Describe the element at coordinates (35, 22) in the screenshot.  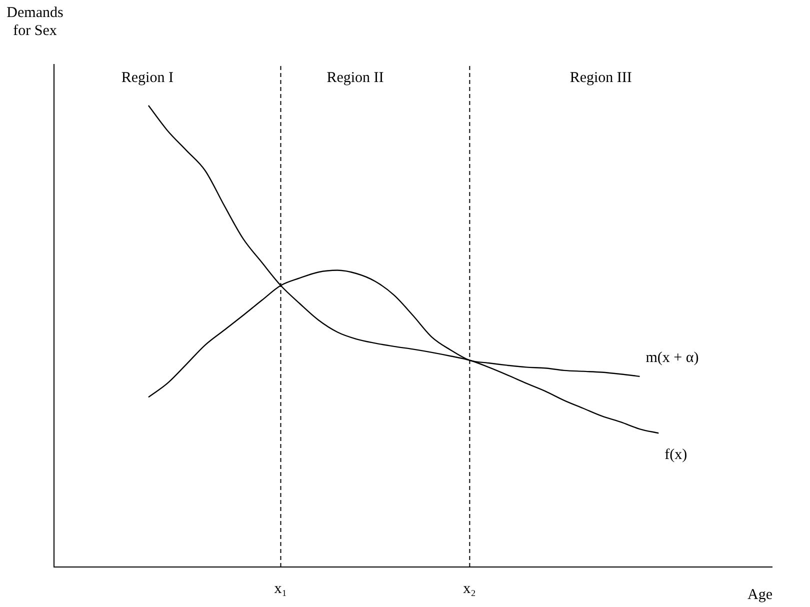
I see `y-axis-title: Demands for Sex` at that location.